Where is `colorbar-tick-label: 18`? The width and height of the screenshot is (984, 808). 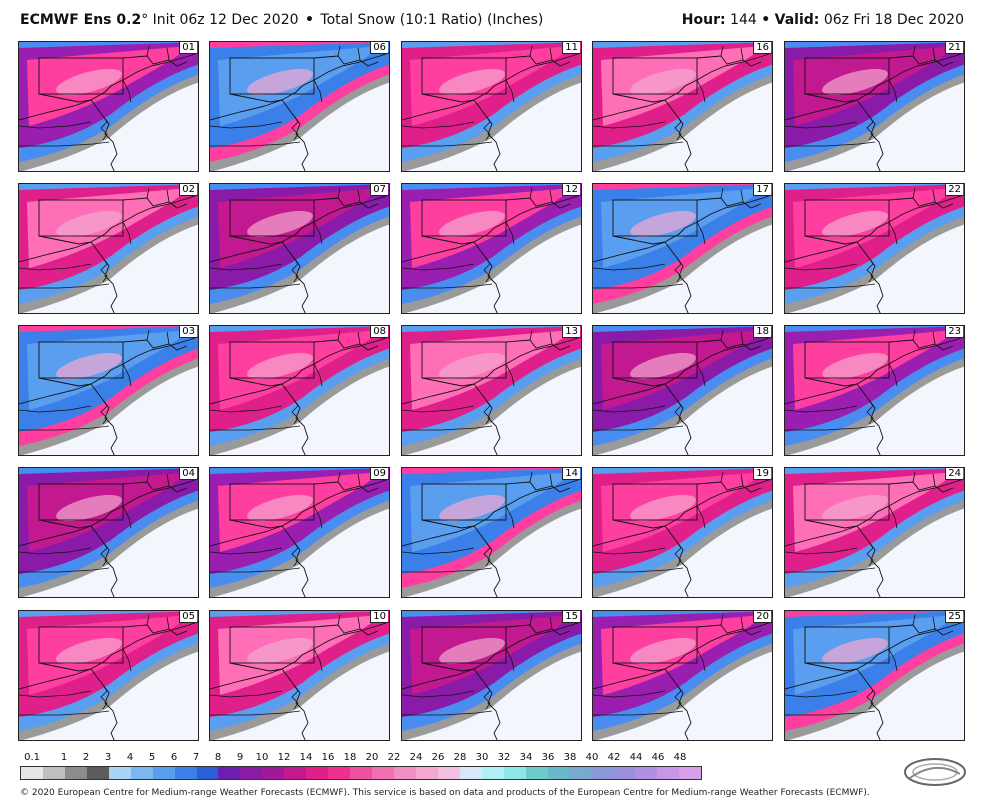
colorbar-tick-label: 18 is located at coordinates (350, 757).